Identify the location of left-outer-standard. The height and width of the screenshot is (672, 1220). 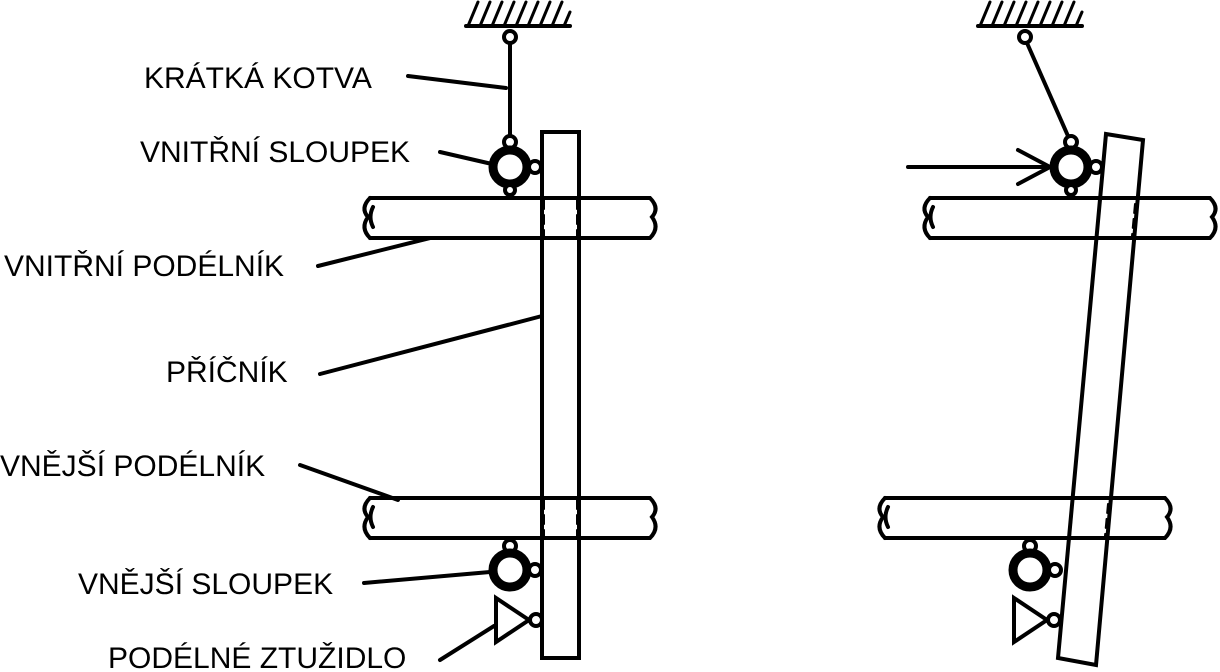
(515, 565).